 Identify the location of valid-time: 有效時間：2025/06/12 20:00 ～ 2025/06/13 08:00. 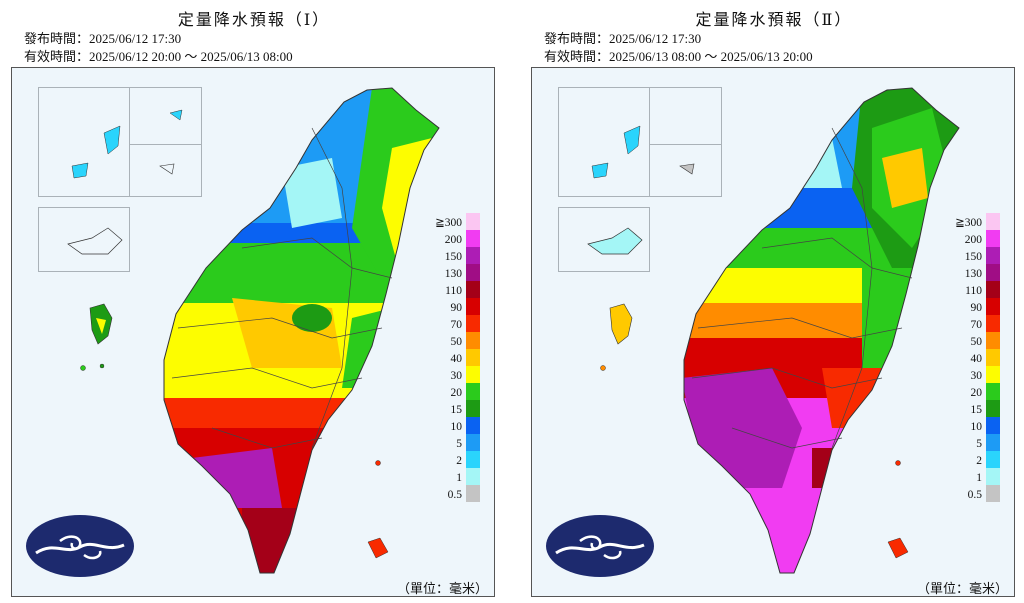
(158, 56).